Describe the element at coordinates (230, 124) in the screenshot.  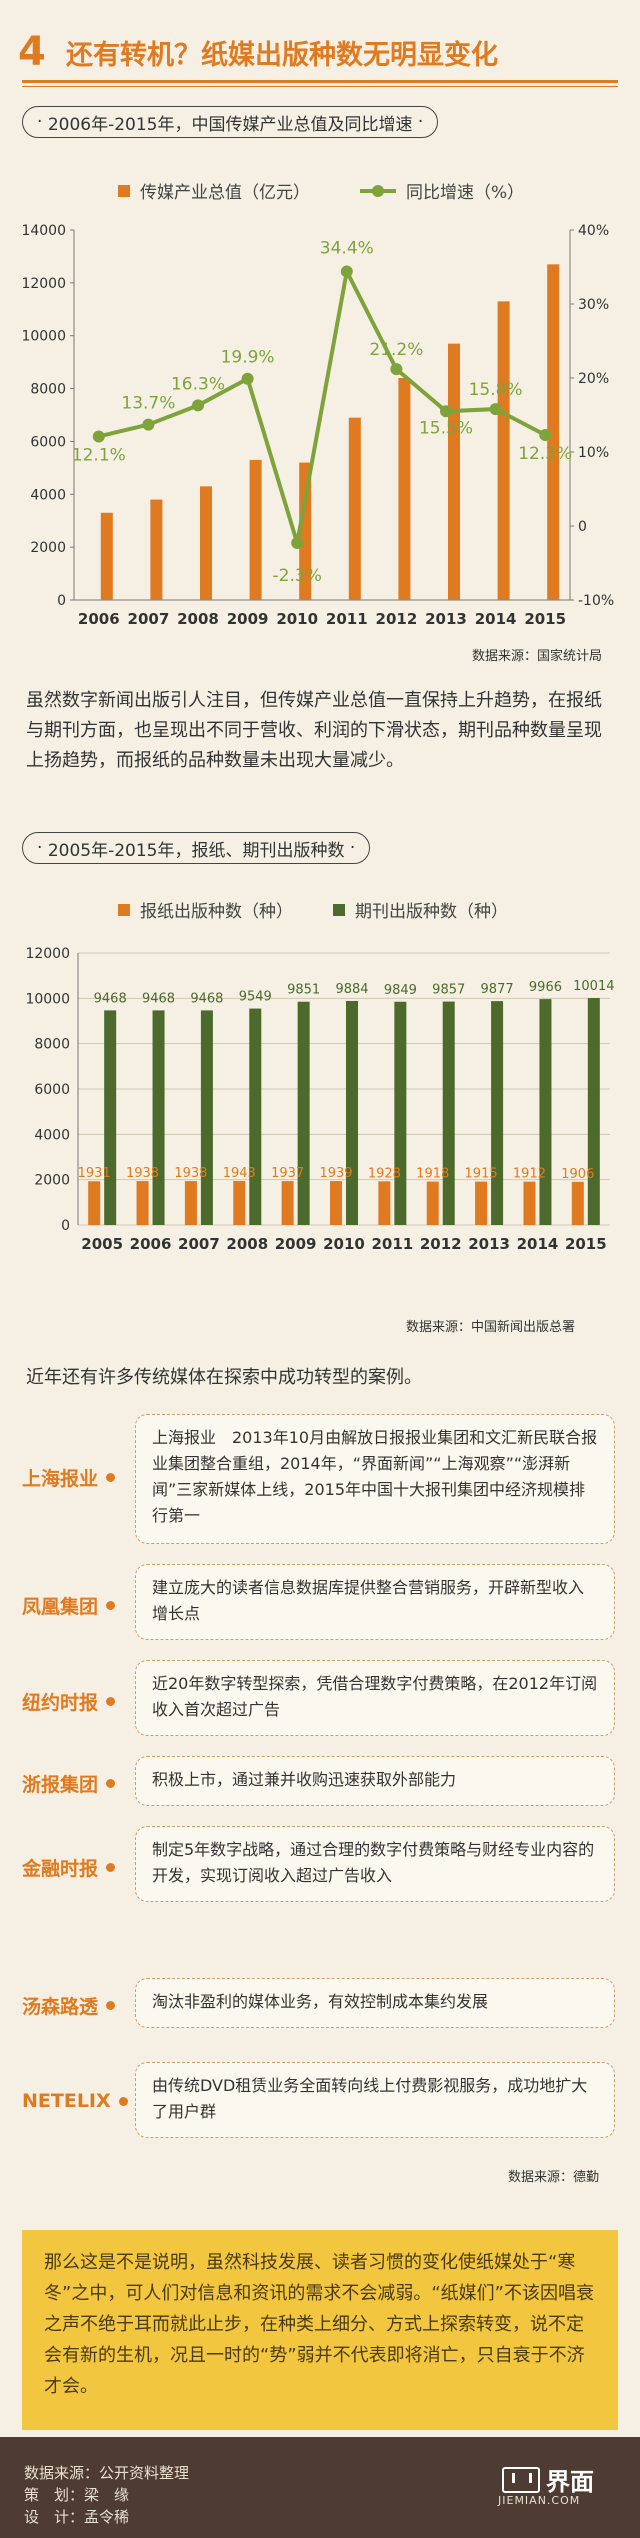
I see `chart1-title-text: 2006年-2015年，中国传媒产业总值及同比增速` at that location.